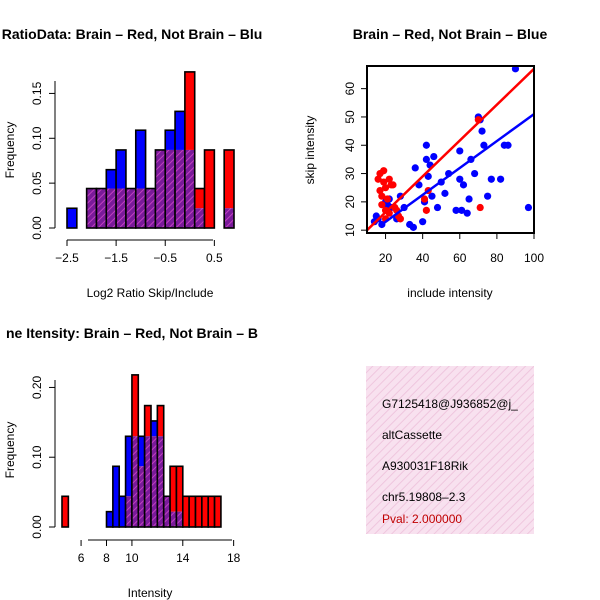 The height and width of the screenshot is (600, 600). What do you see at coordinates (132, 333) in the screenshot?
I see `intensity-histogram-title: ne Itensity: Brain – Red, Not Brain – B` at bounding box center [132, 333].